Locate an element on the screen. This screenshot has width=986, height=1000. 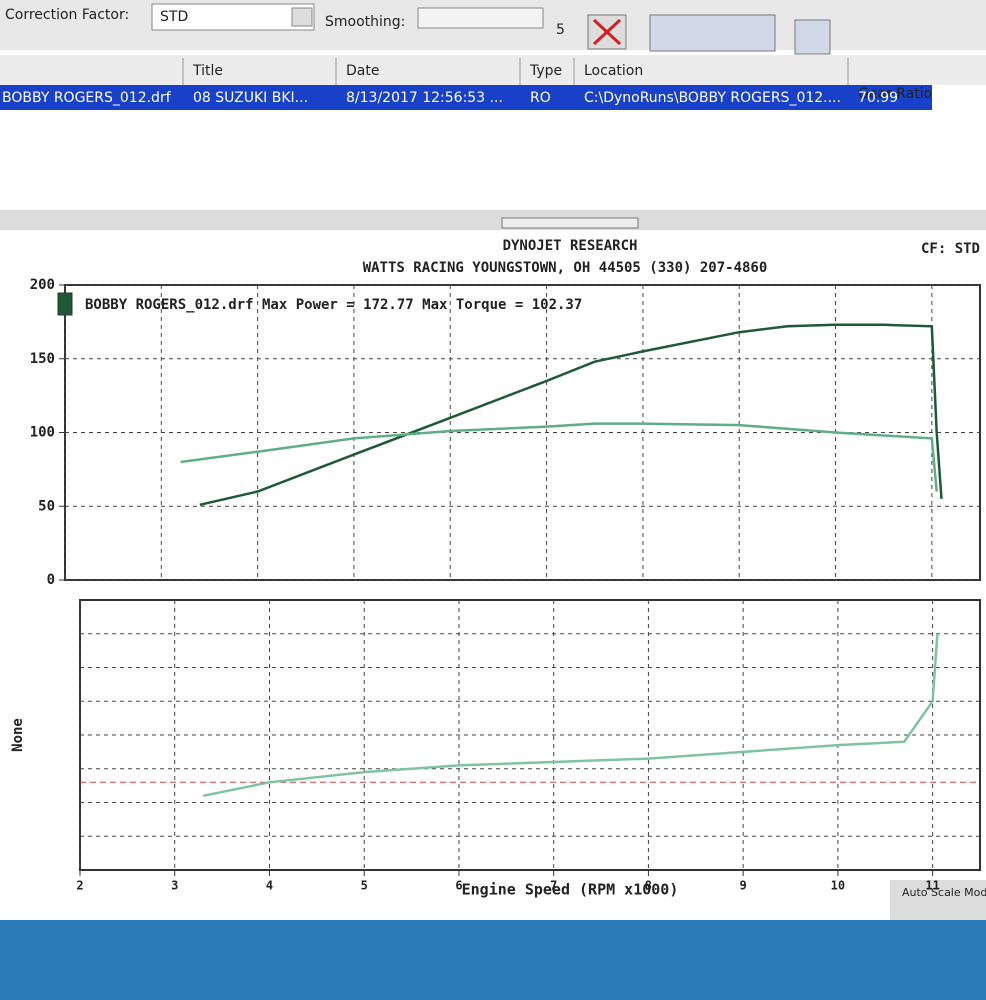
status-text: Auto Scale Mode is located at coordinates (944, 892).